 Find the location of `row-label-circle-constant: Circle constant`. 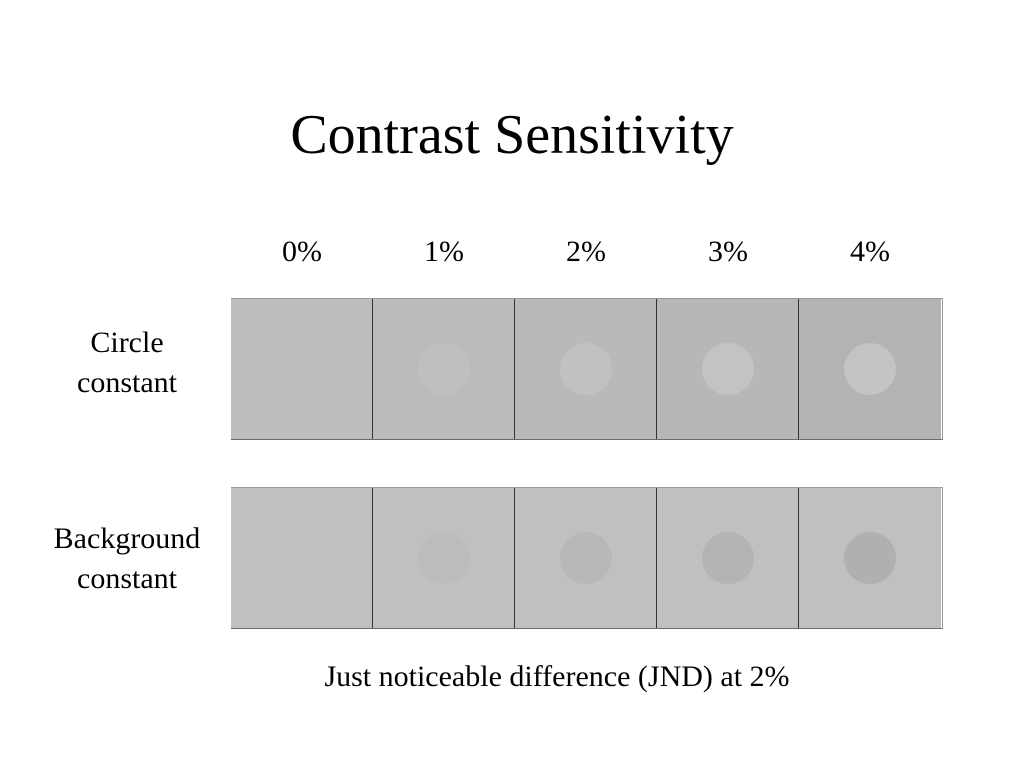

row-label-circle-constant: Circle constant is located at coordinates (127, 363).